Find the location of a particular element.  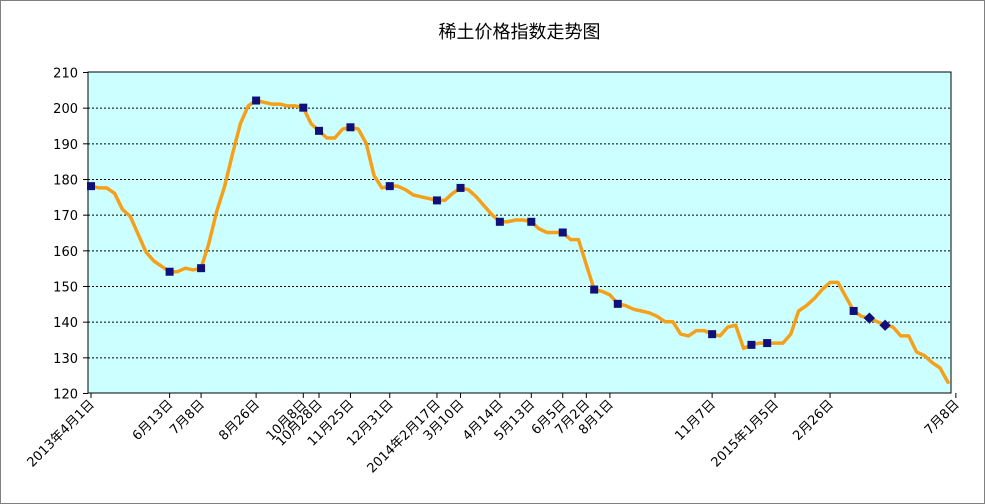

x-tick-label: 2013年4月1日 is located at coordinates (61, 433).